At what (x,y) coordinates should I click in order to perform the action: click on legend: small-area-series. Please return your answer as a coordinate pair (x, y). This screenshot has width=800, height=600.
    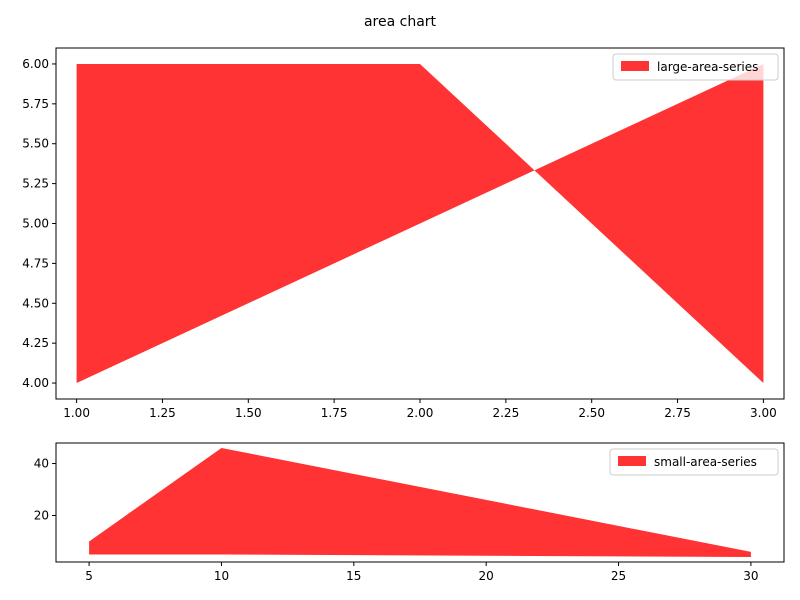
    Looking at the image, I should click on (694, 462).